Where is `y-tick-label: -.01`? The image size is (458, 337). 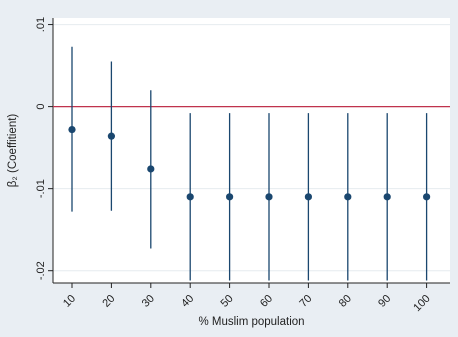
y-tick-label: -.01 is located at coordinates (41, 188).